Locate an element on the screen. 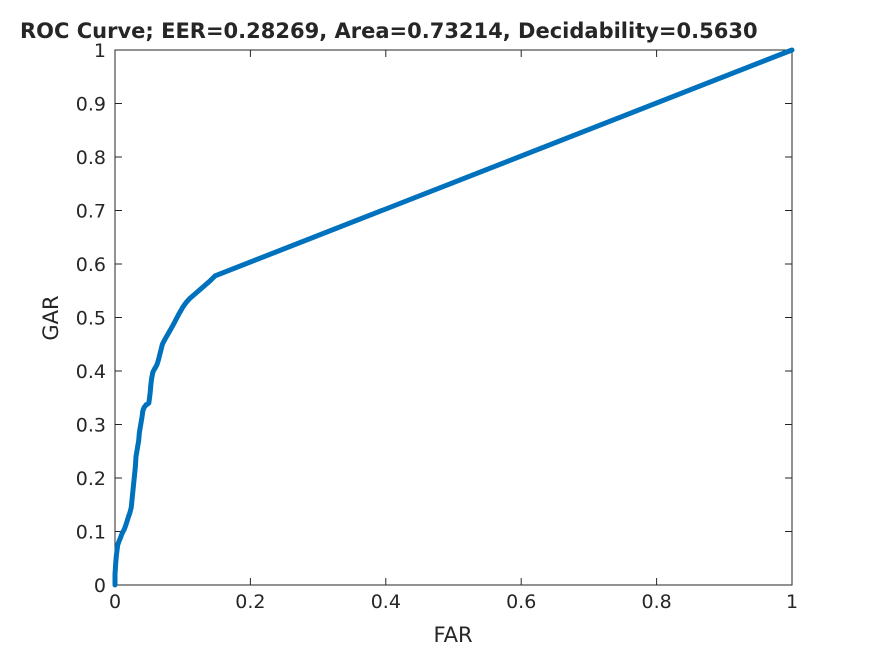  x-tick-label: 0 is located at coordinates (115, 602).